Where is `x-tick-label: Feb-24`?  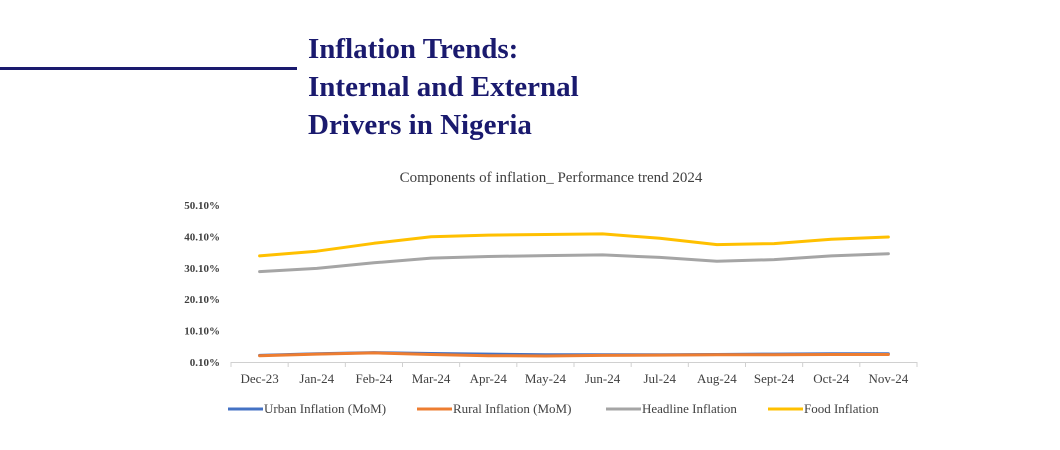
x-tick-label: Feb-24 is located at coordinates (373, 378).